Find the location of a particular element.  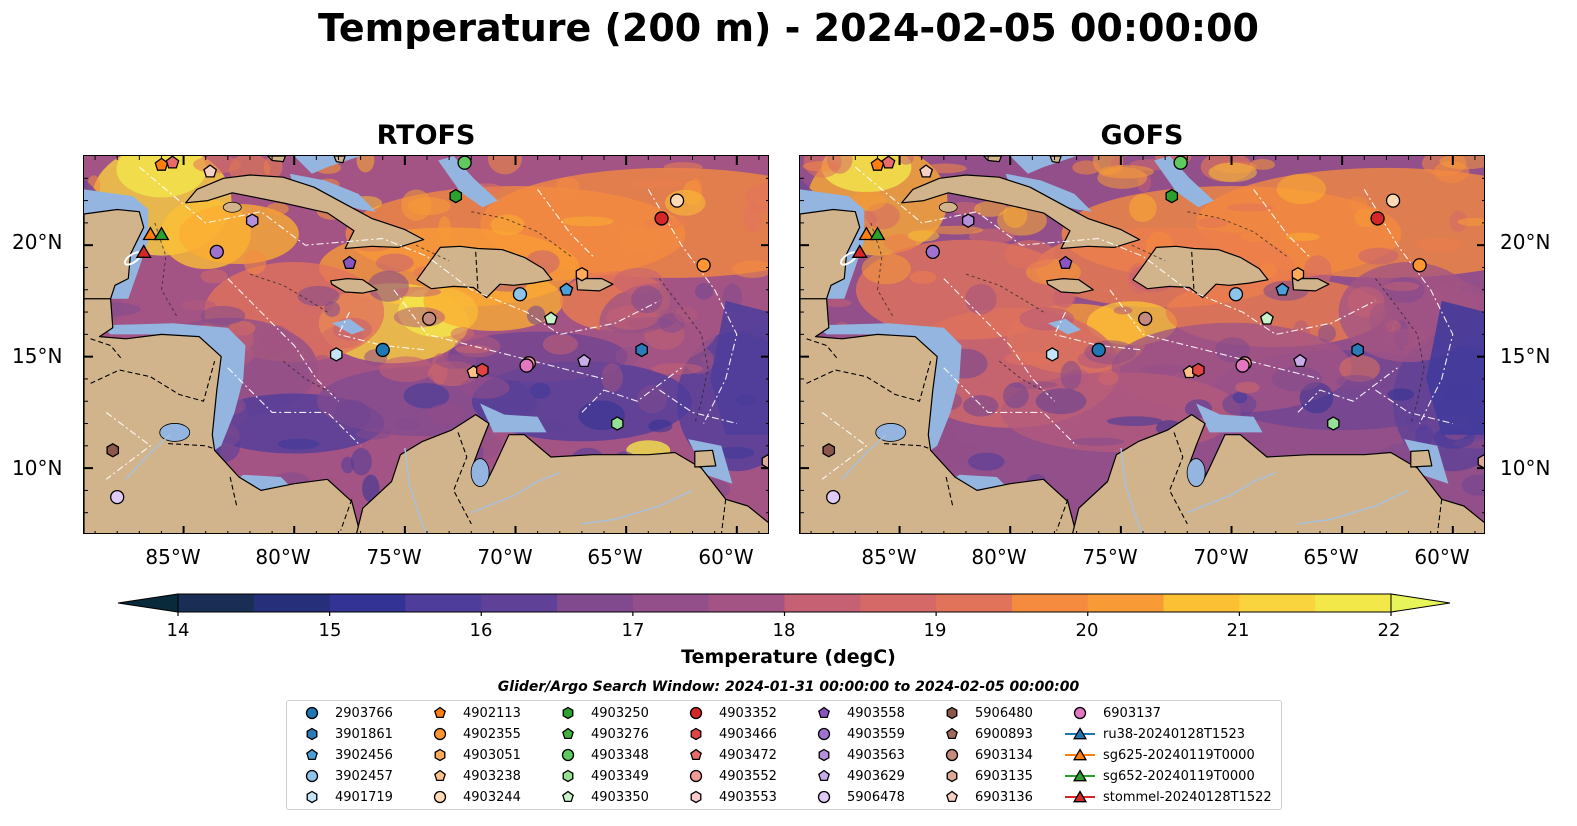

legend-marker-hexagon is located at coordinates (696, 797).